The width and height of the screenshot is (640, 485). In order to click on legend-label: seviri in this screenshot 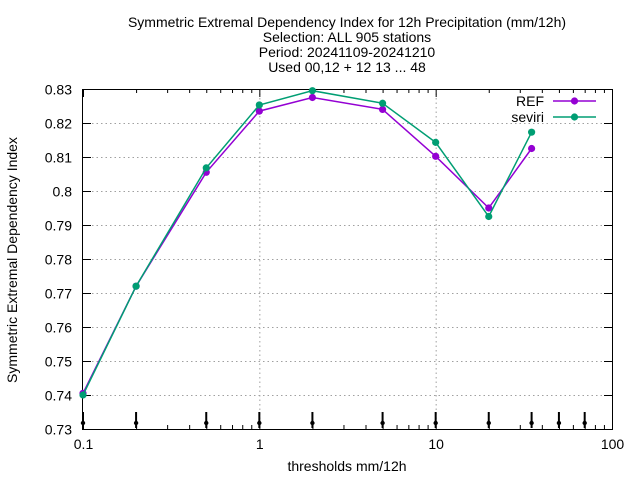, I will do `click(527, 117)`.